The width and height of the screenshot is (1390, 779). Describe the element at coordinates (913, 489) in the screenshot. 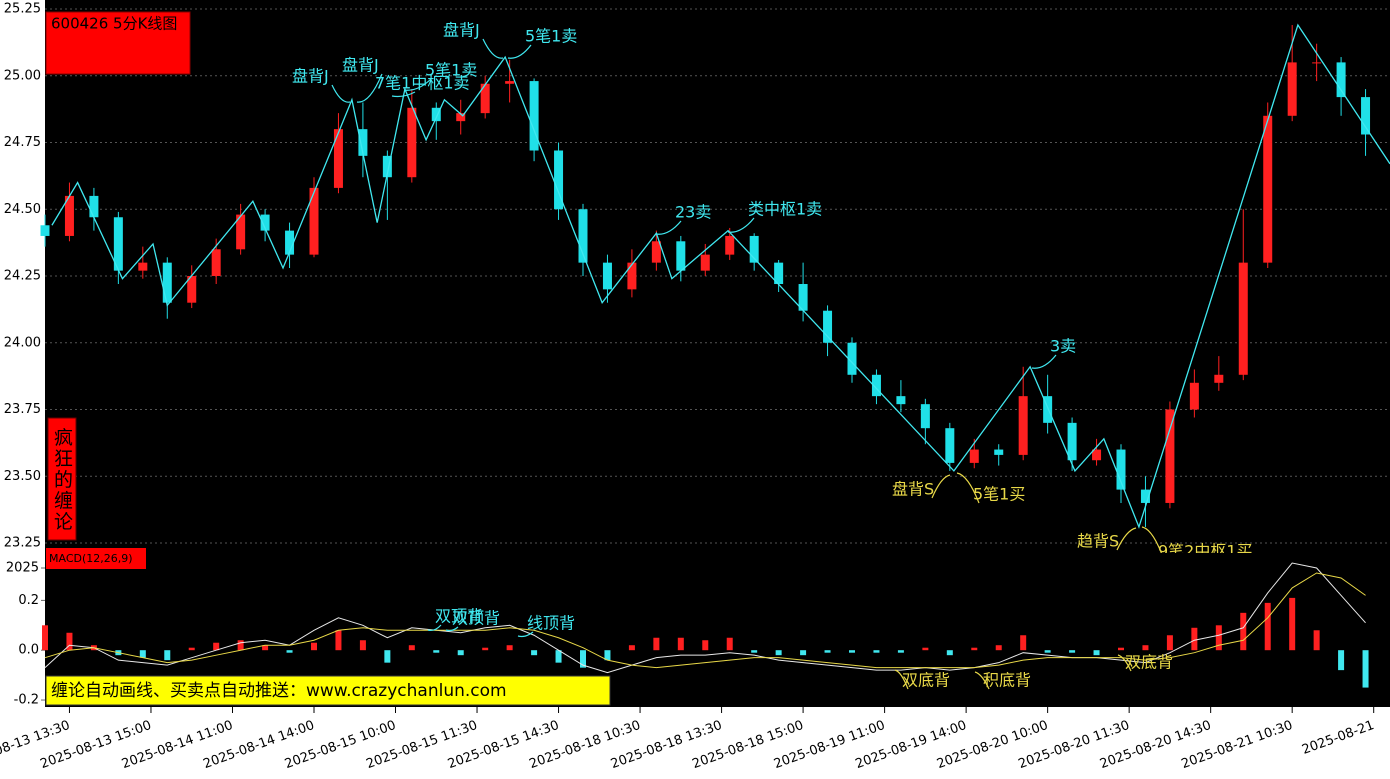

I see `annotation: 盘背S` at that location.